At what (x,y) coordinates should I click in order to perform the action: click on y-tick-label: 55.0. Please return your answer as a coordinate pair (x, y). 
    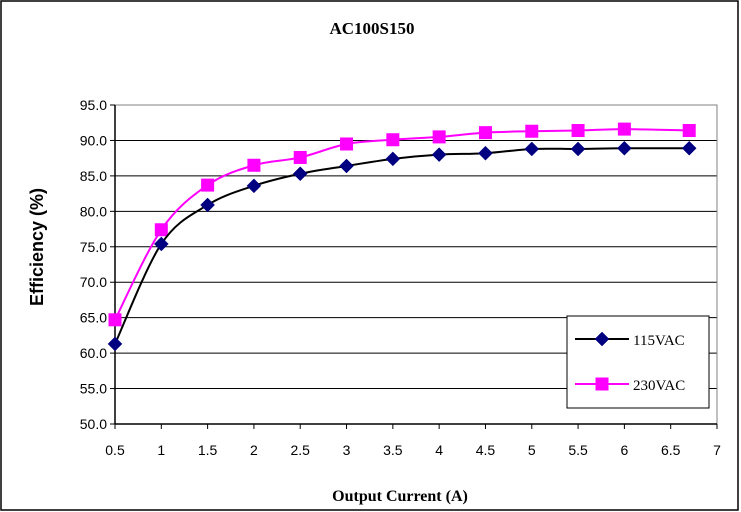
    Looking at the image, I should click on (93, 389).